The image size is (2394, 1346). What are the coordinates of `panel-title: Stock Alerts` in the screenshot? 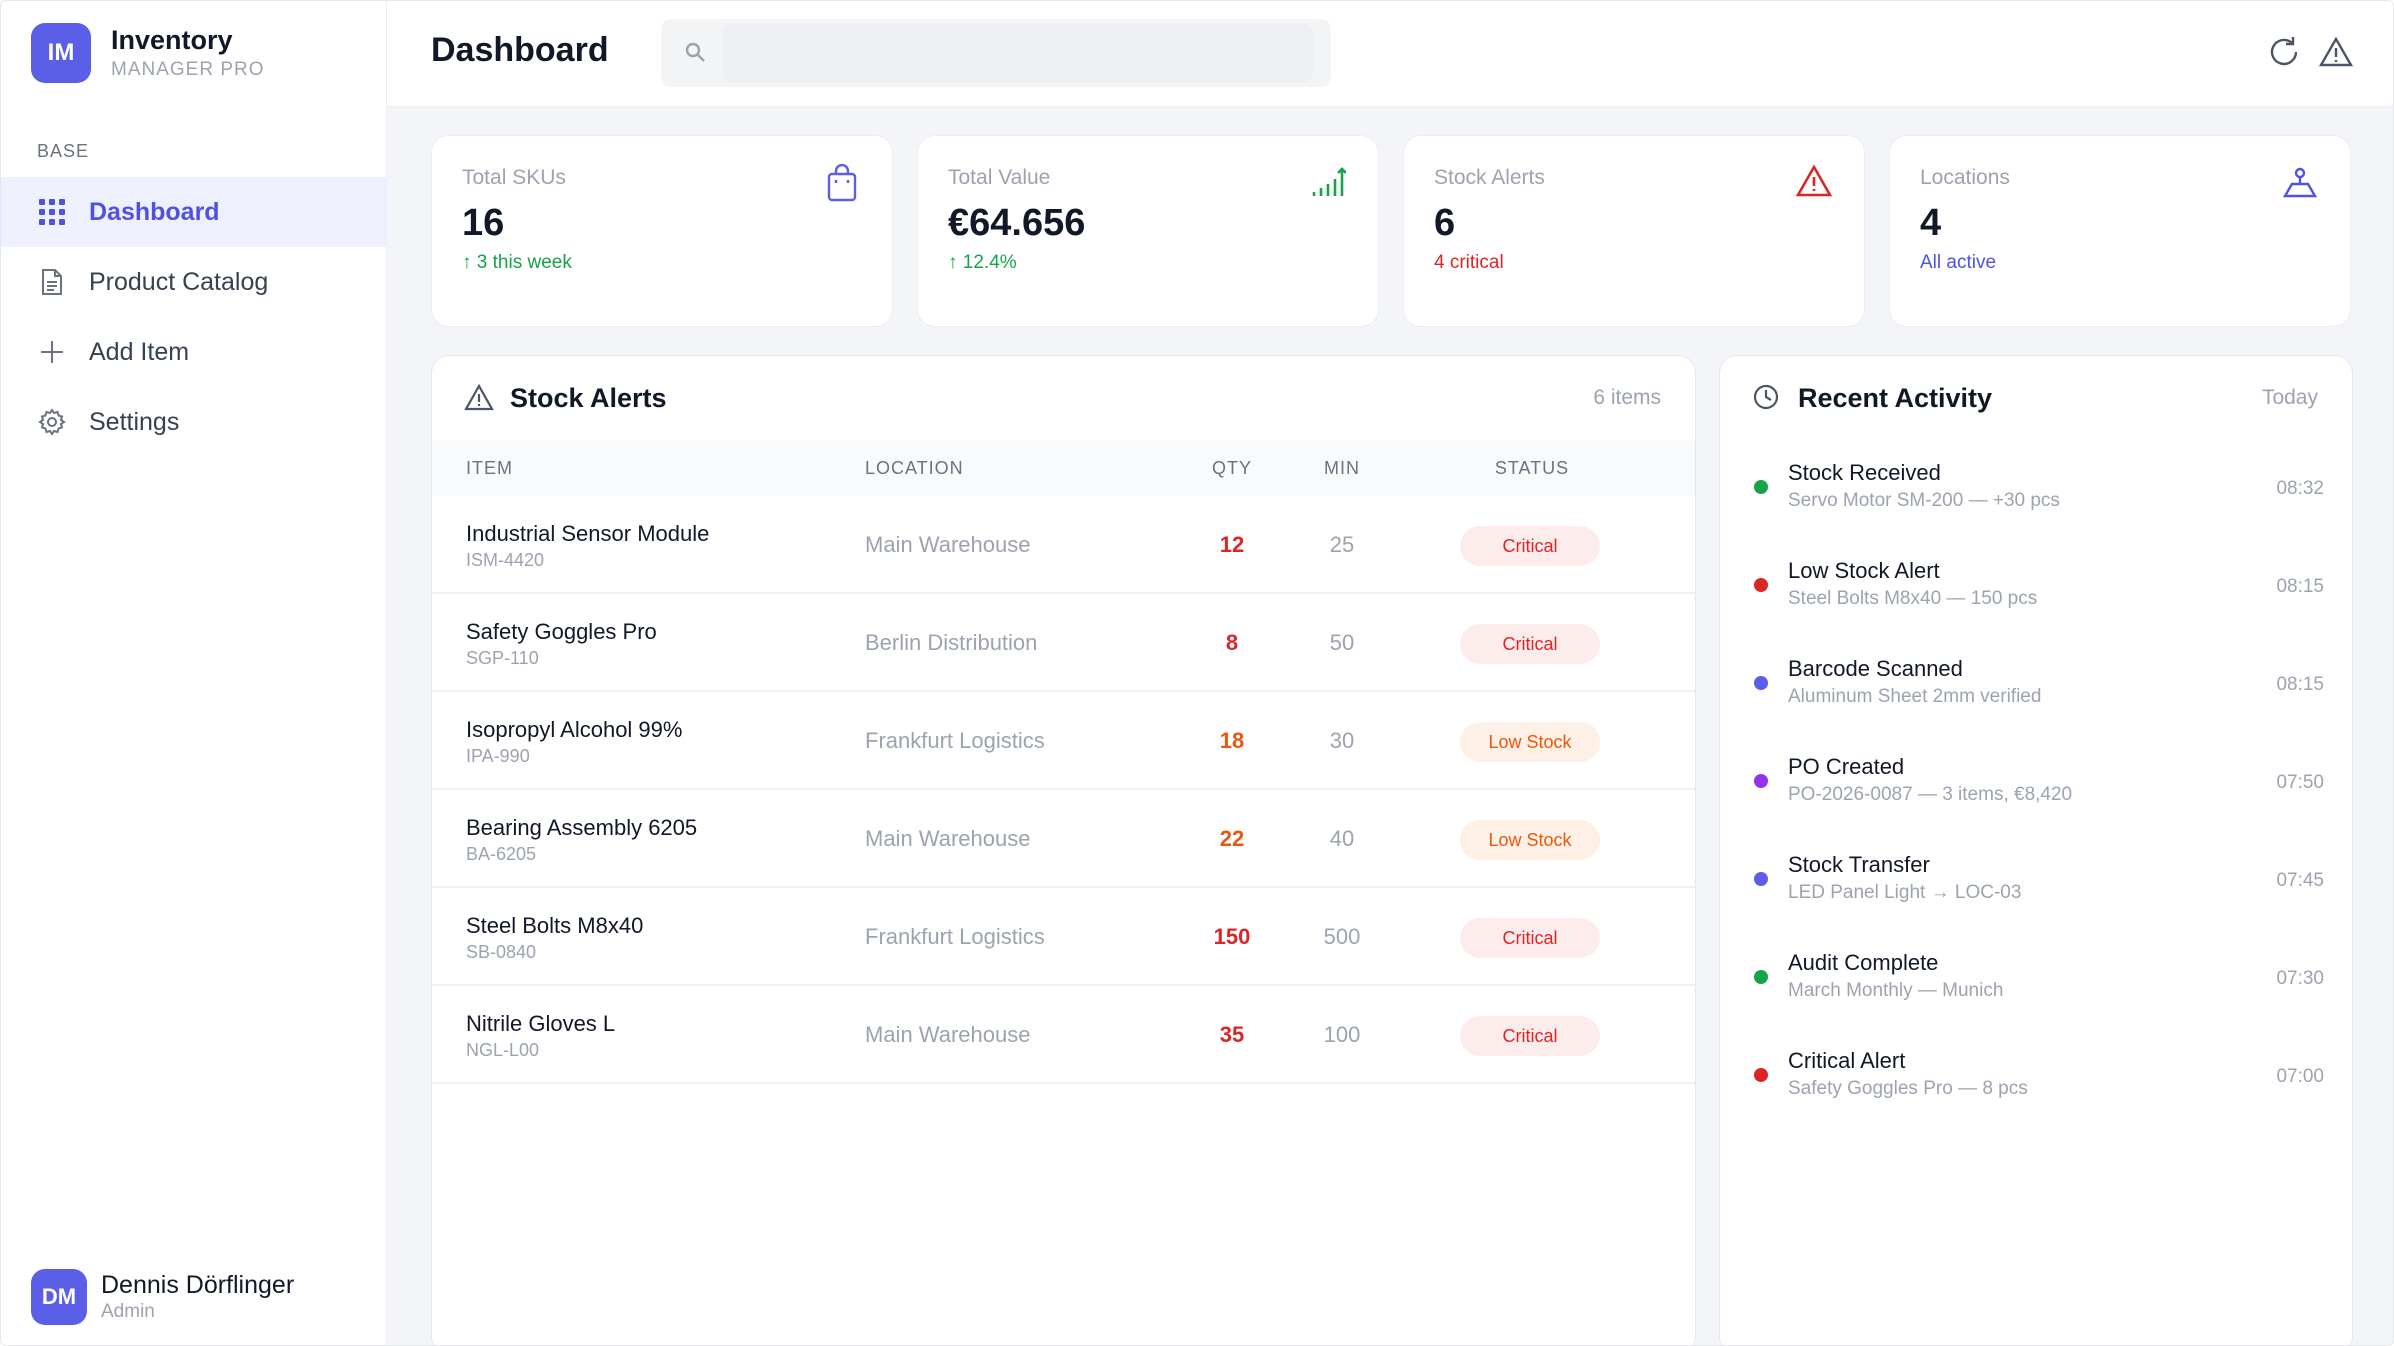 It's located at (588, 397).